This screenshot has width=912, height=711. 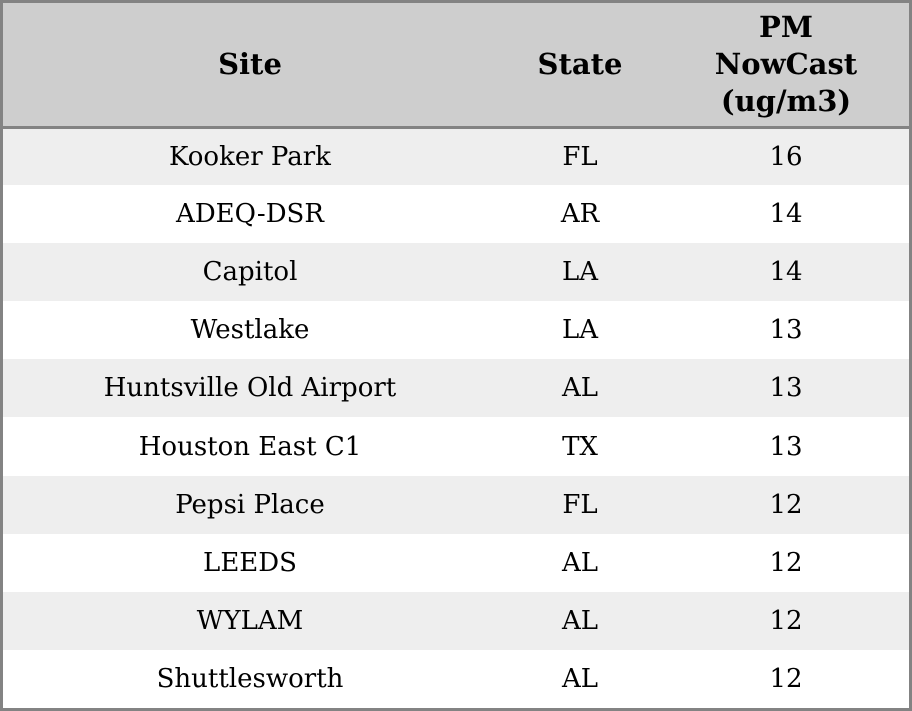 What do you see at coordinates (250, 504) in the screenshot?
I see `cell-site: Pepsi Place` at bounding box center [250, 504].